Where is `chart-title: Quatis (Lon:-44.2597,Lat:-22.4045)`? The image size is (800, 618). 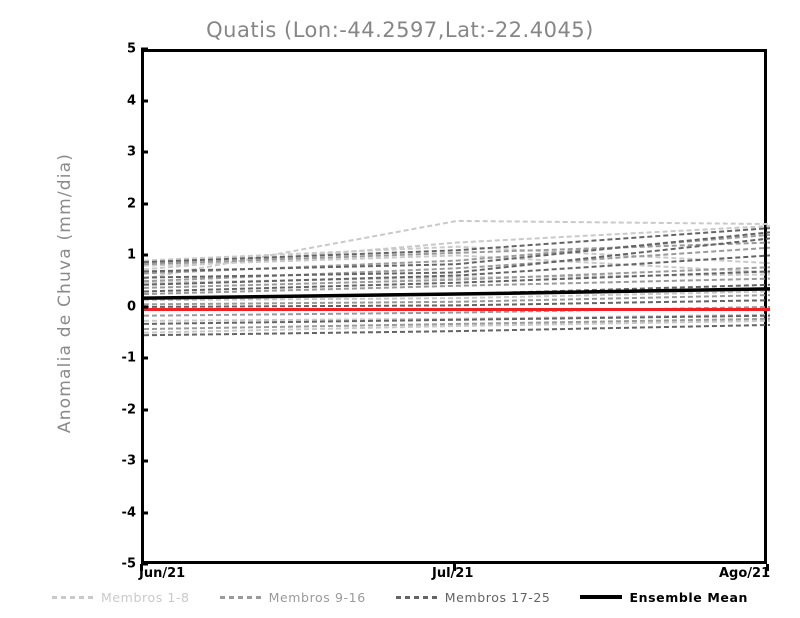
chart-title: Quatis (Lon:-44.2597,Lat:-22.4045) is located at coordinates (400, 30).